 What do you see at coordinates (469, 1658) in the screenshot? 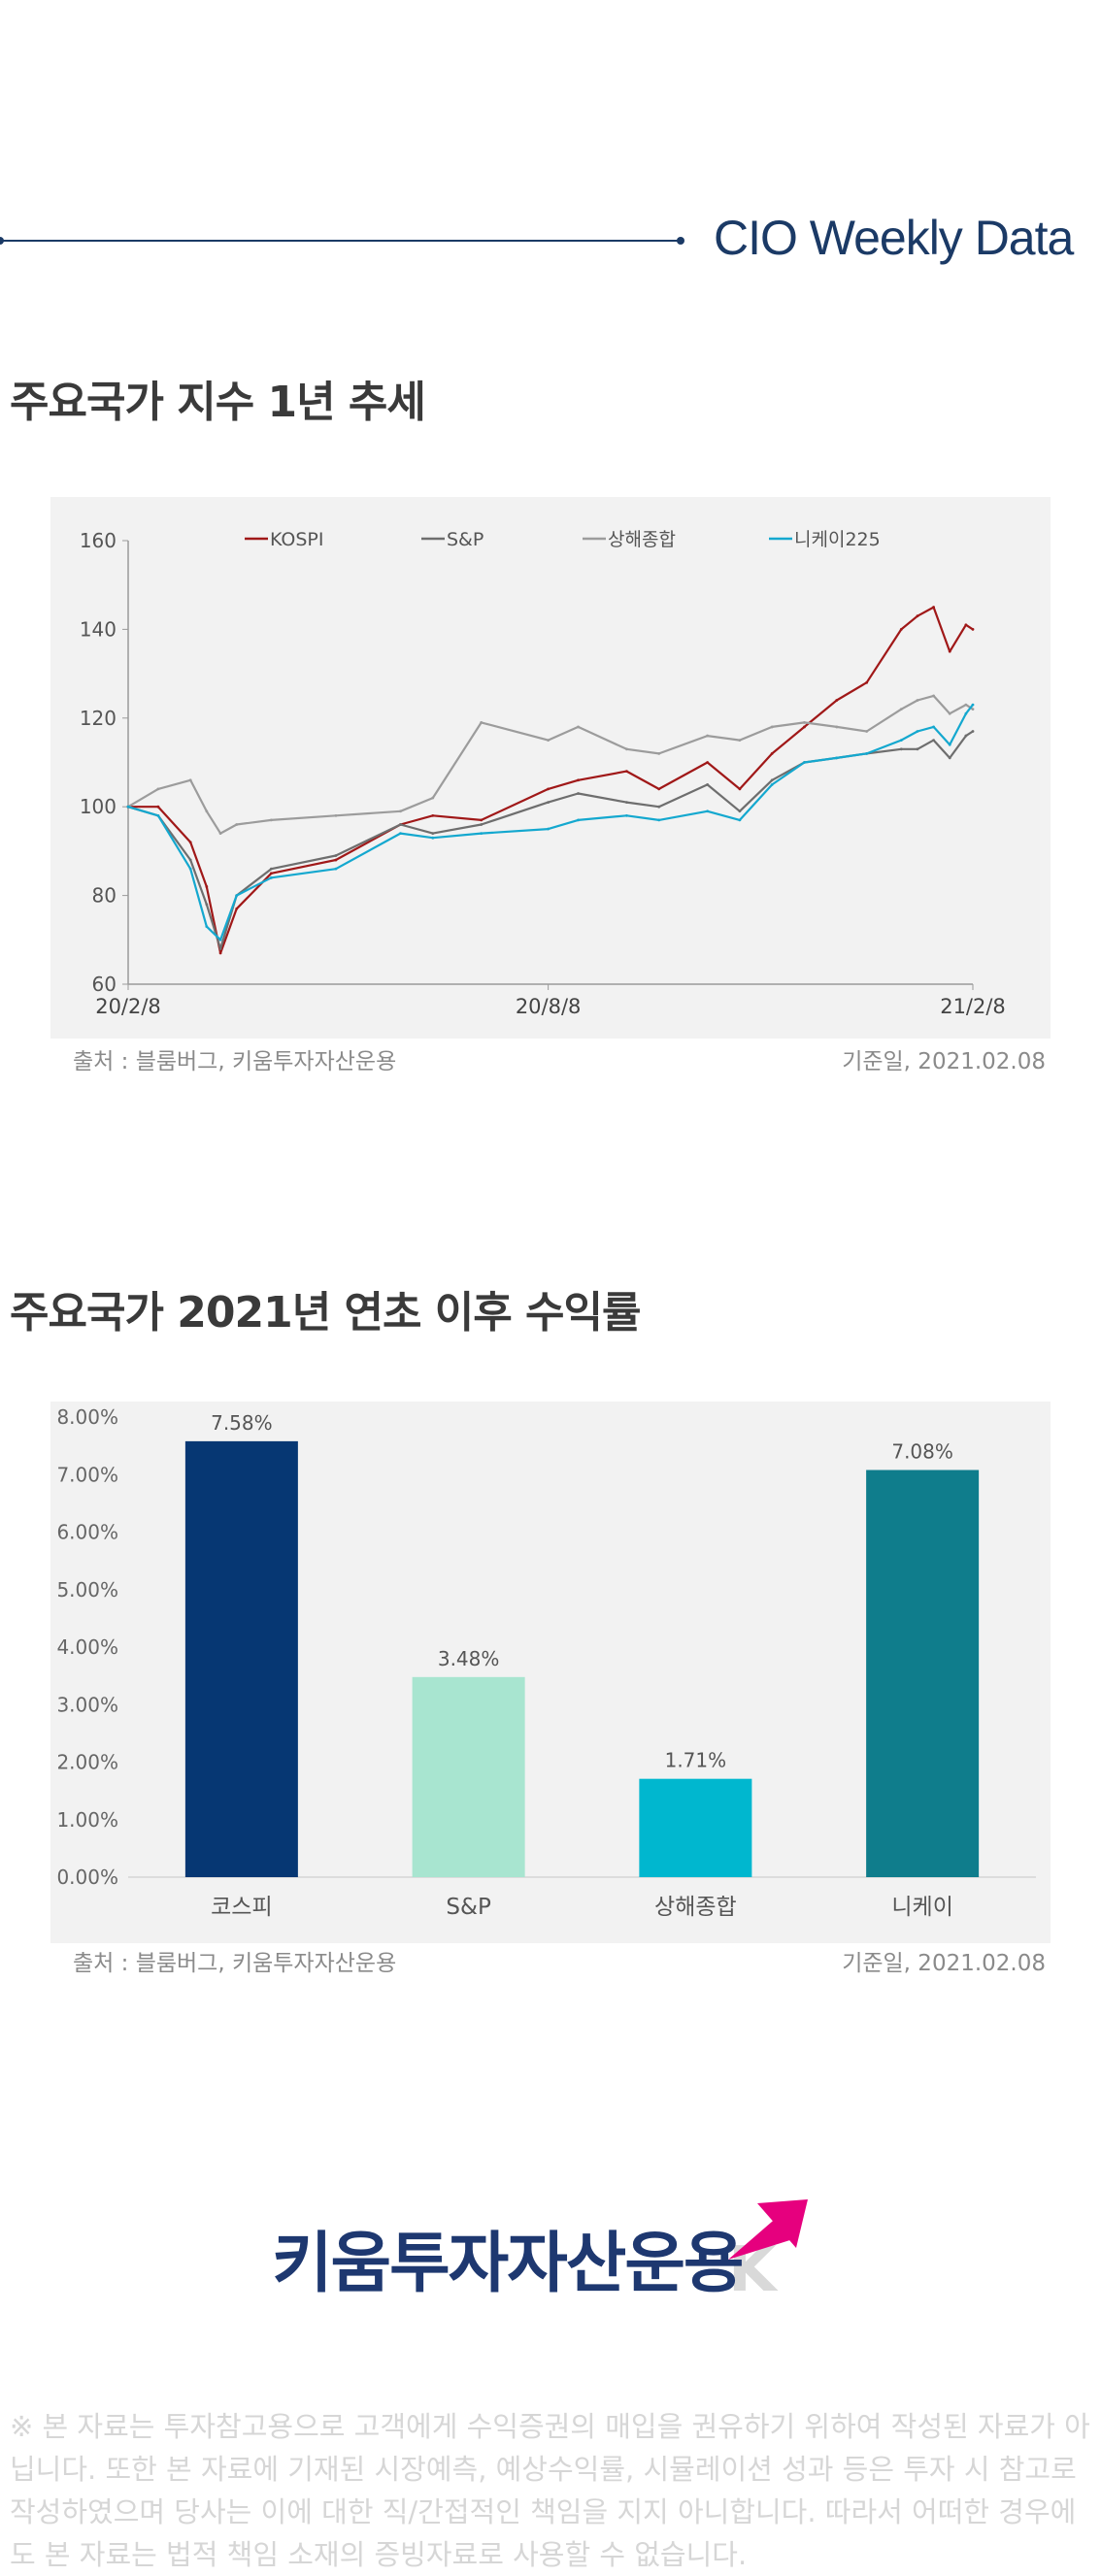
I see `bar-data-label: 3.48%` at bounding box center [469, 1658].